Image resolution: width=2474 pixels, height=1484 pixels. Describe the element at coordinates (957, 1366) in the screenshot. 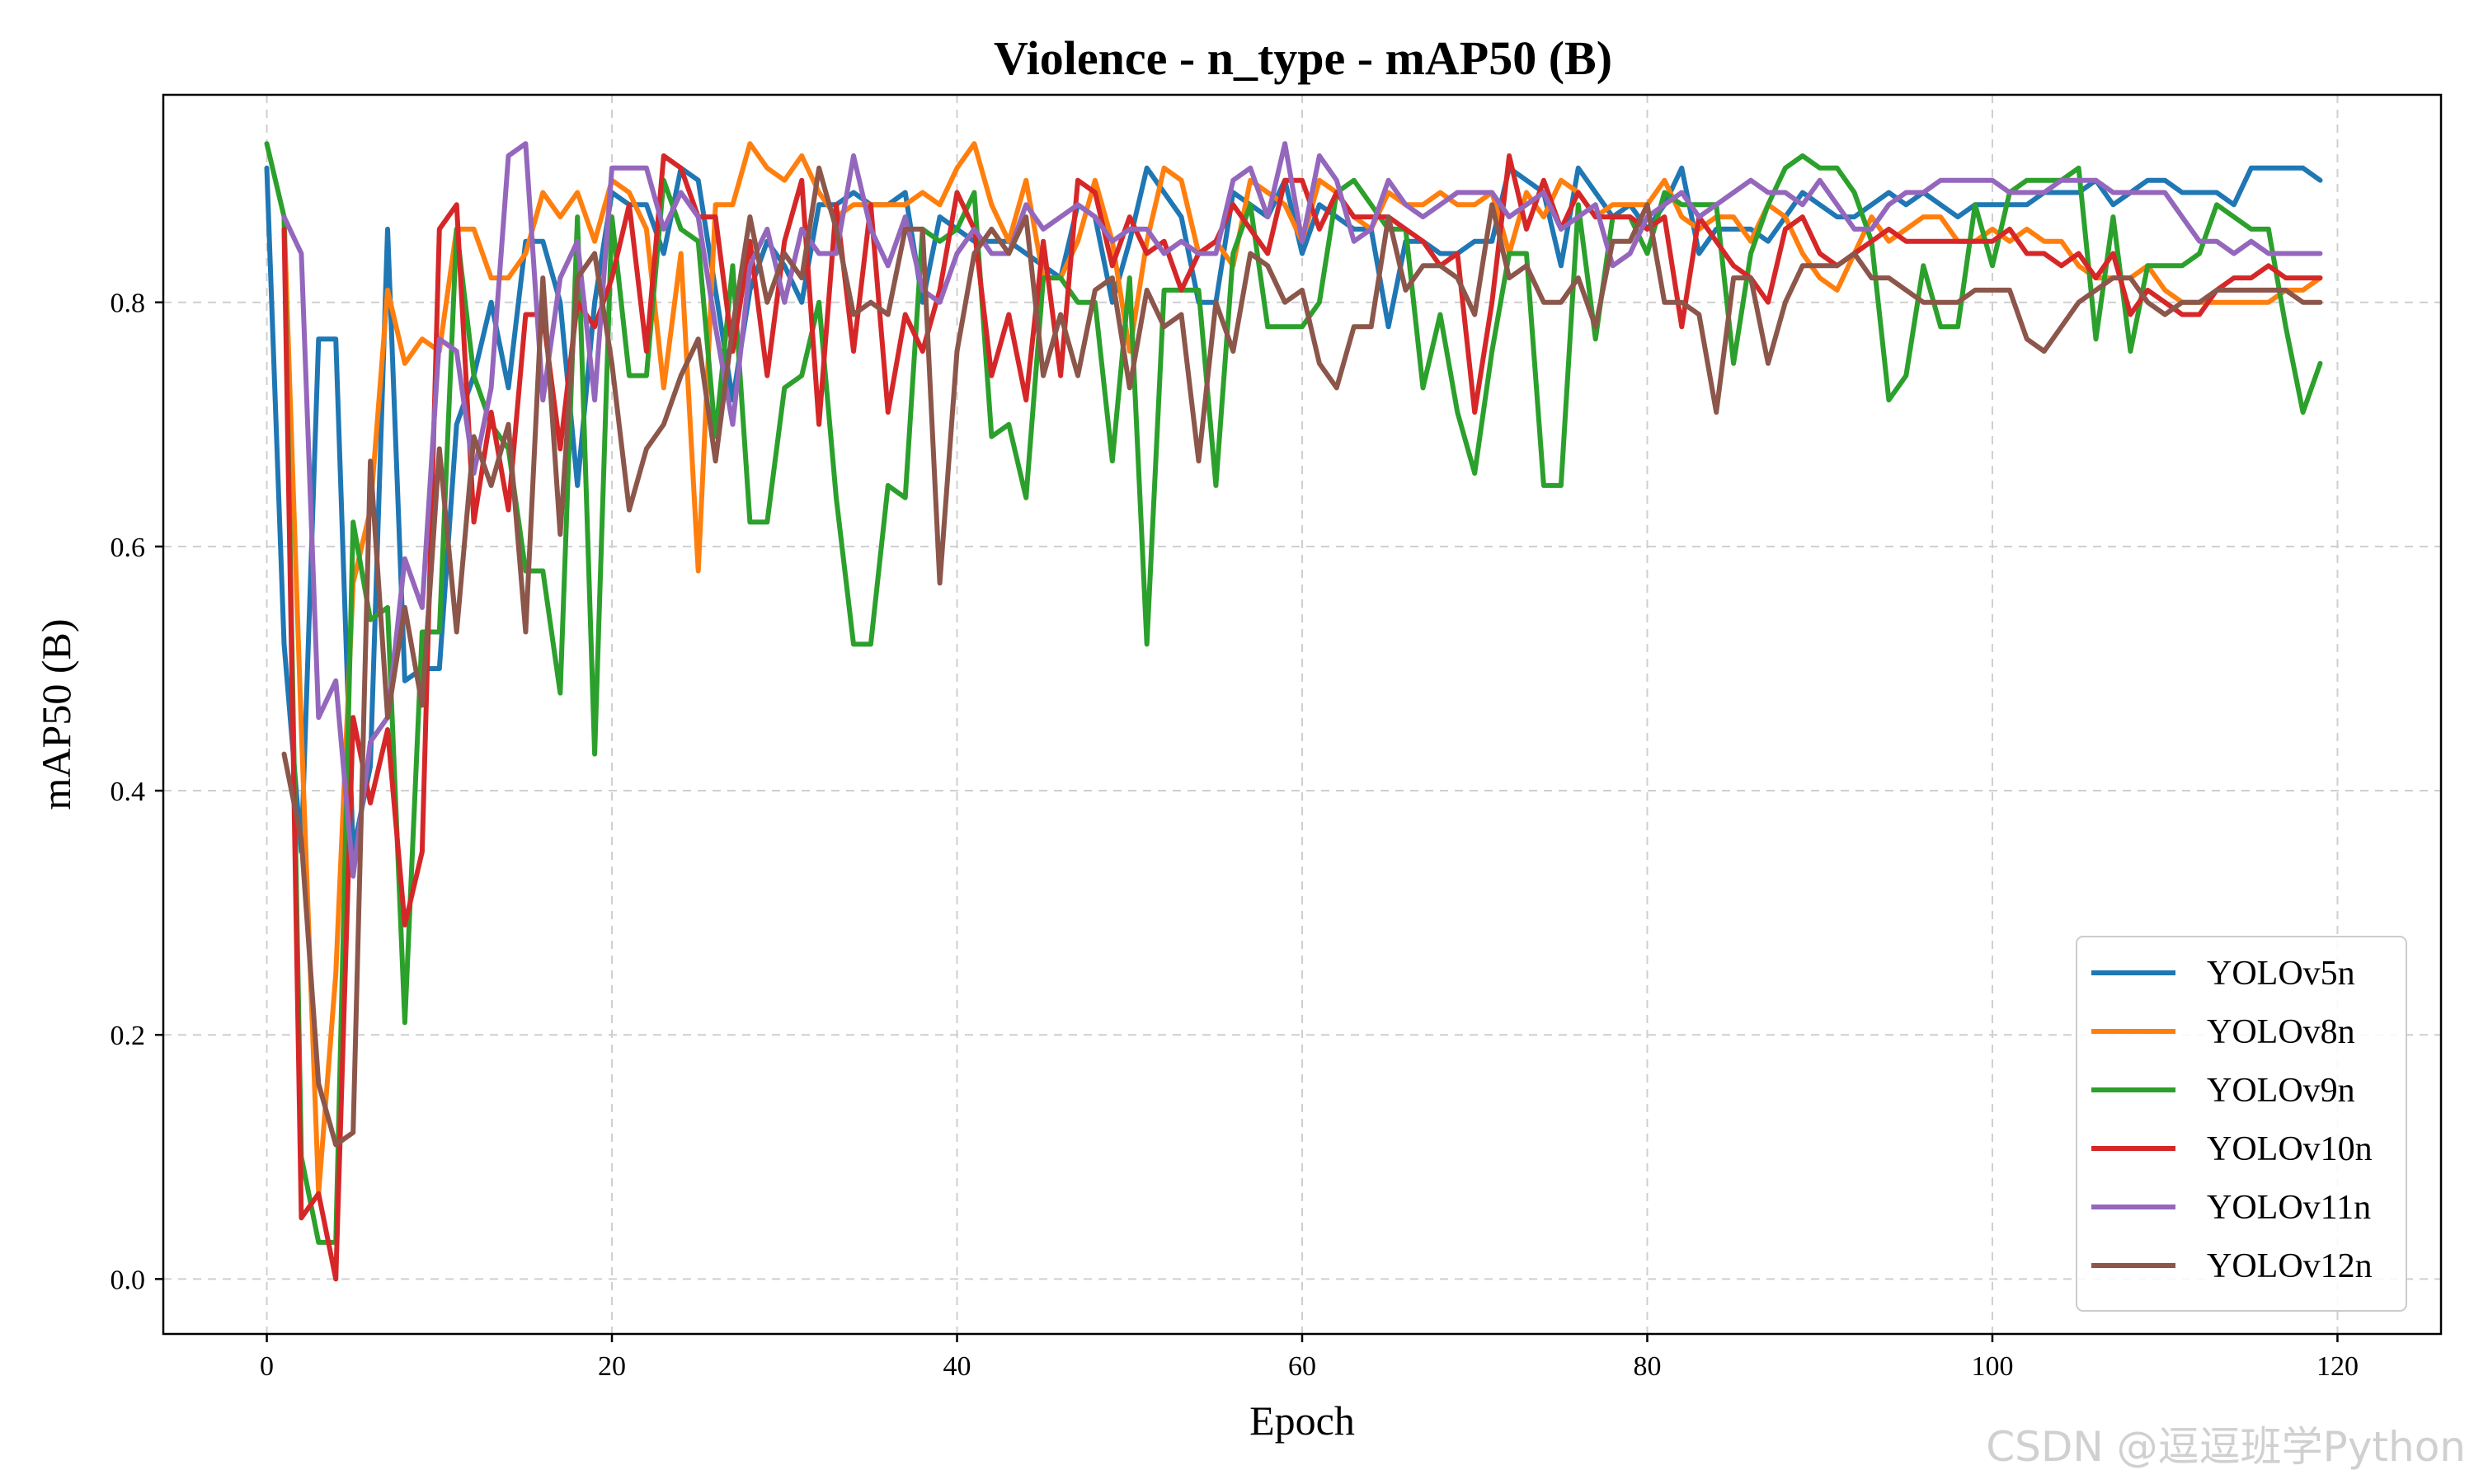

I see `x-tick-label: 40` at that location.